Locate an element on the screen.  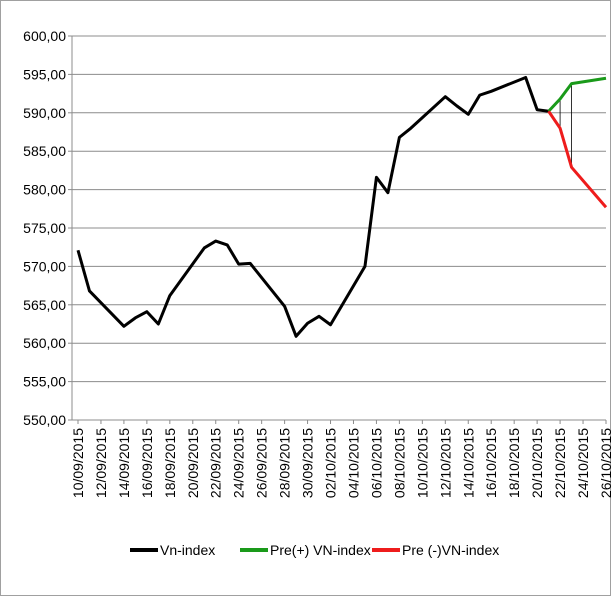
x-tick-label: 14/10/2015 is located at coordinates (468, 463).